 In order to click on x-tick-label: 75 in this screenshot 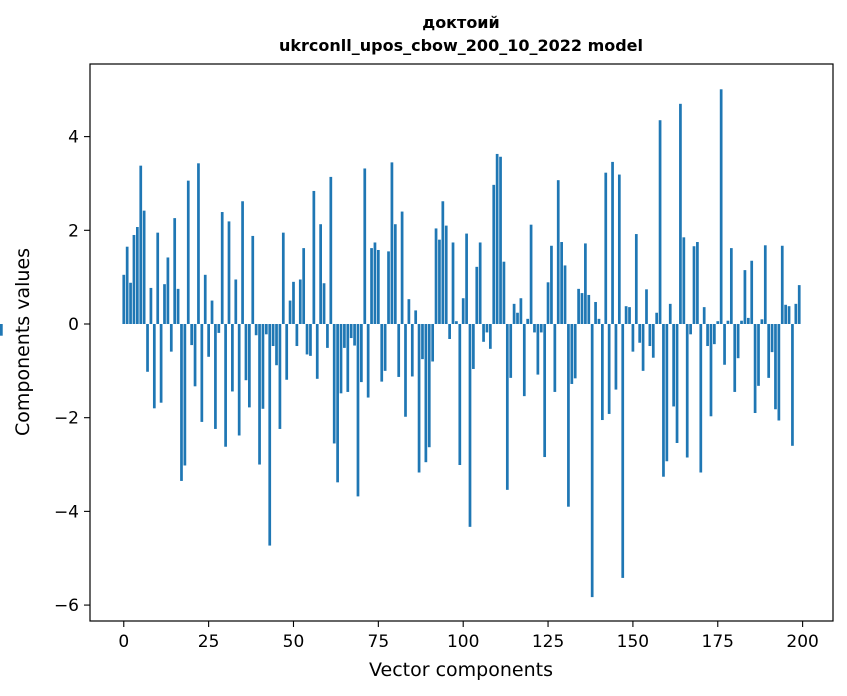, I will do `click(379, 642)`.